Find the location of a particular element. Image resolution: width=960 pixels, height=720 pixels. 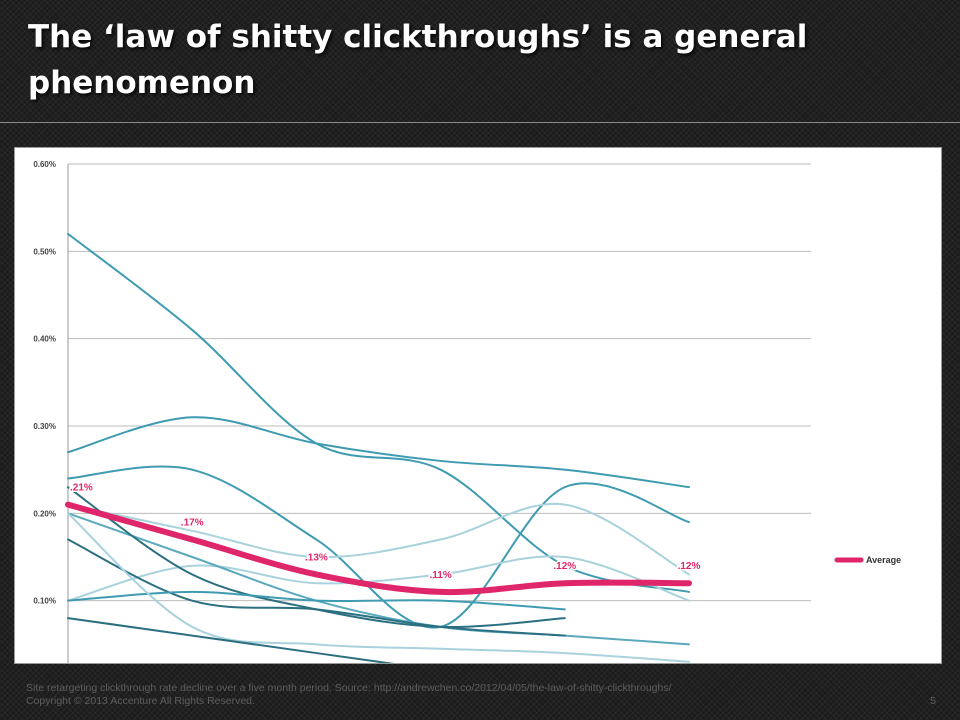

y-tick-label: 0.40% is located at coordinates (44, 339).